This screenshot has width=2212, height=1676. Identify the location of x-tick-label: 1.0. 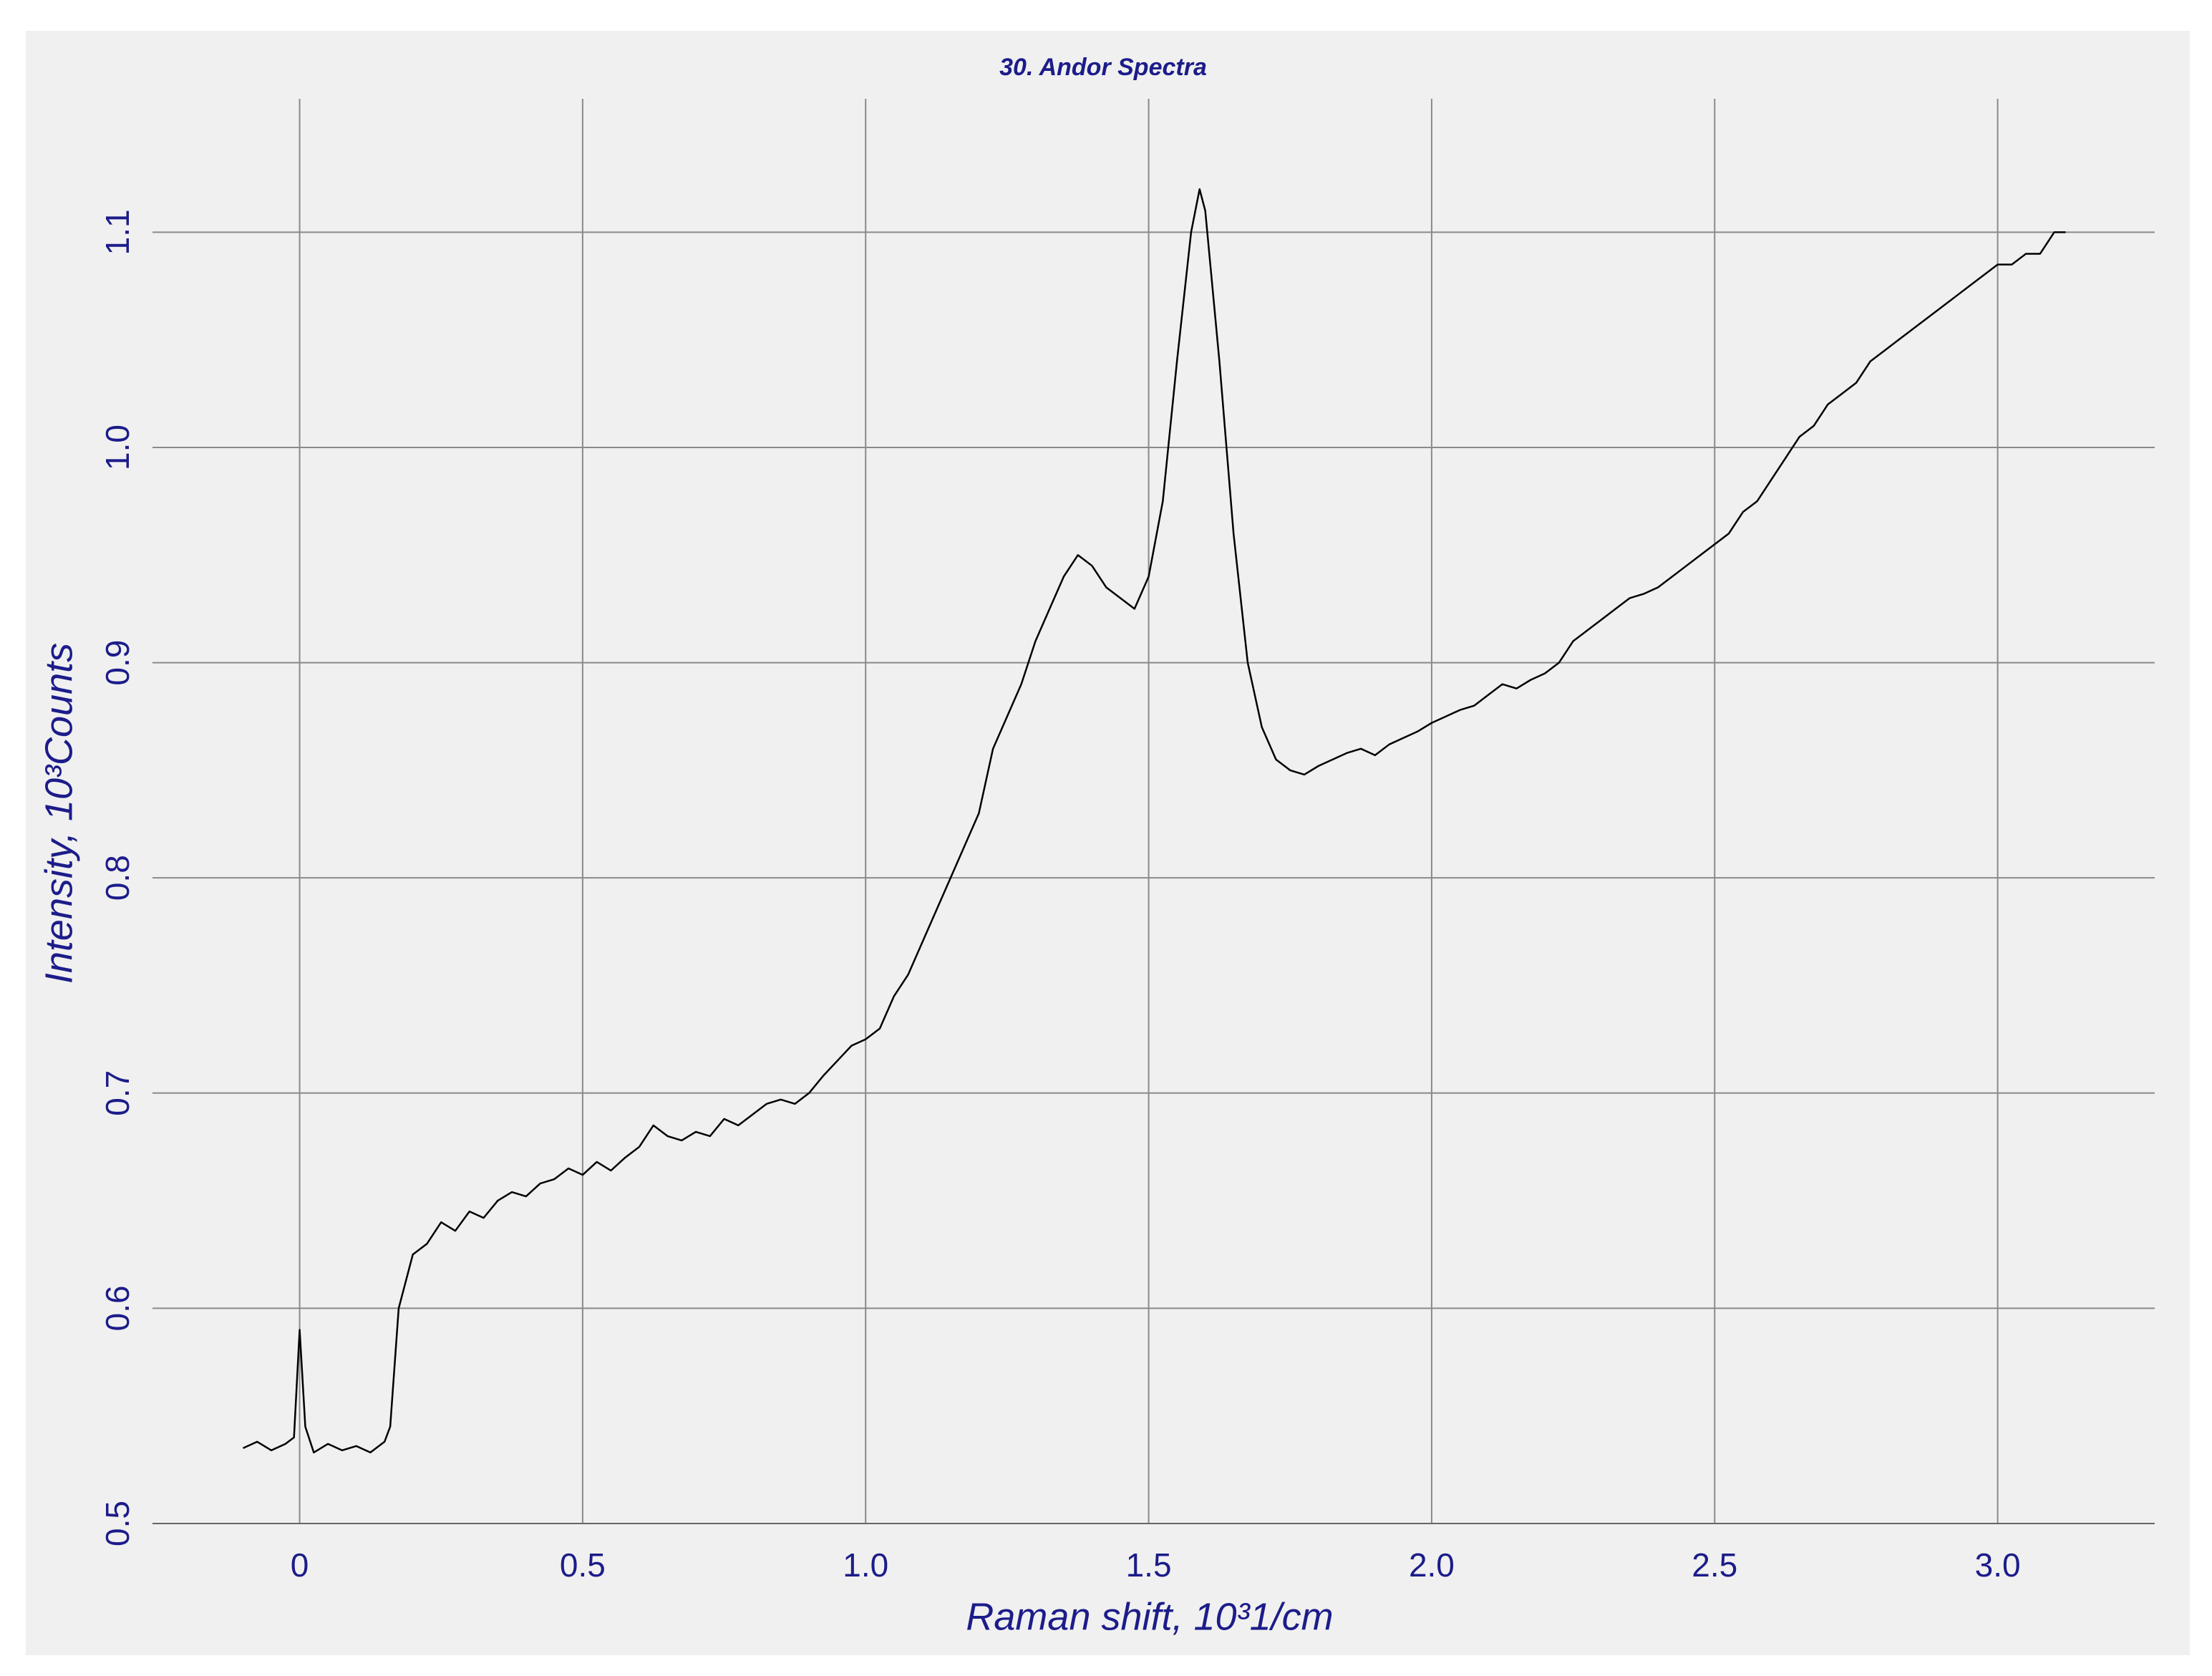
(866, 1565).